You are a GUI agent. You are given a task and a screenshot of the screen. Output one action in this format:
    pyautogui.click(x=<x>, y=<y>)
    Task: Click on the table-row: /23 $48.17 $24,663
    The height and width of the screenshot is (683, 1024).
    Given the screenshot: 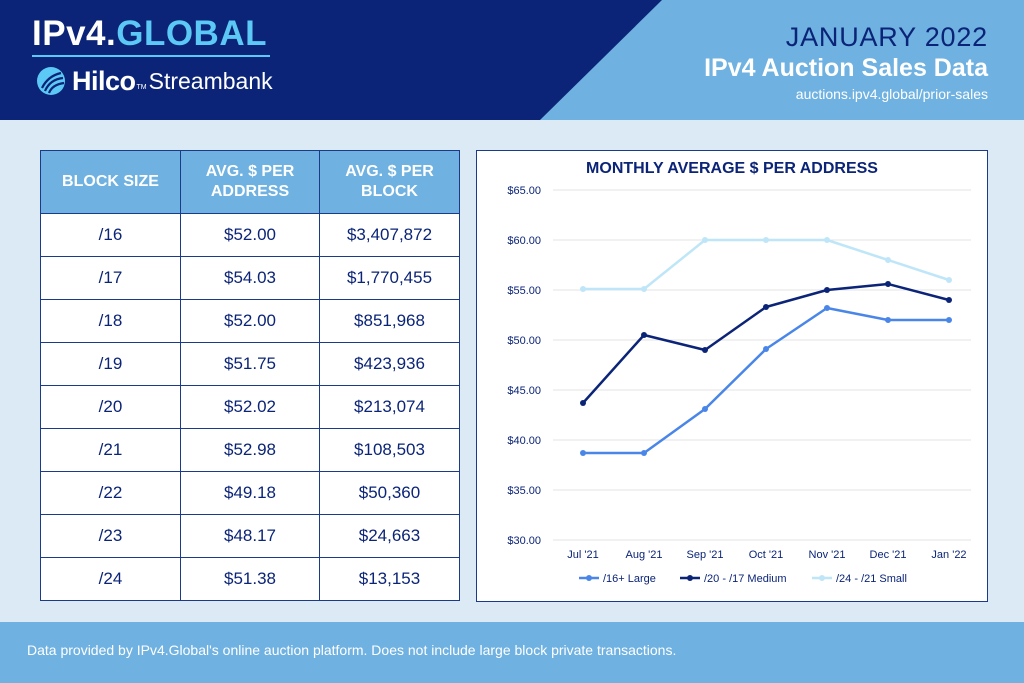 What is the action you would take?
    pyautogui.click(x=250, y=536)
    